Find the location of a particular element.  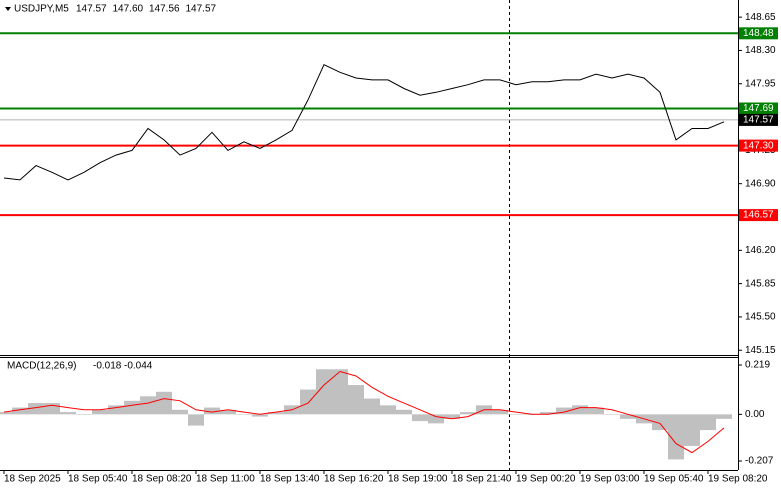

level-label: 147.30 is located at coordinates (758, 145).